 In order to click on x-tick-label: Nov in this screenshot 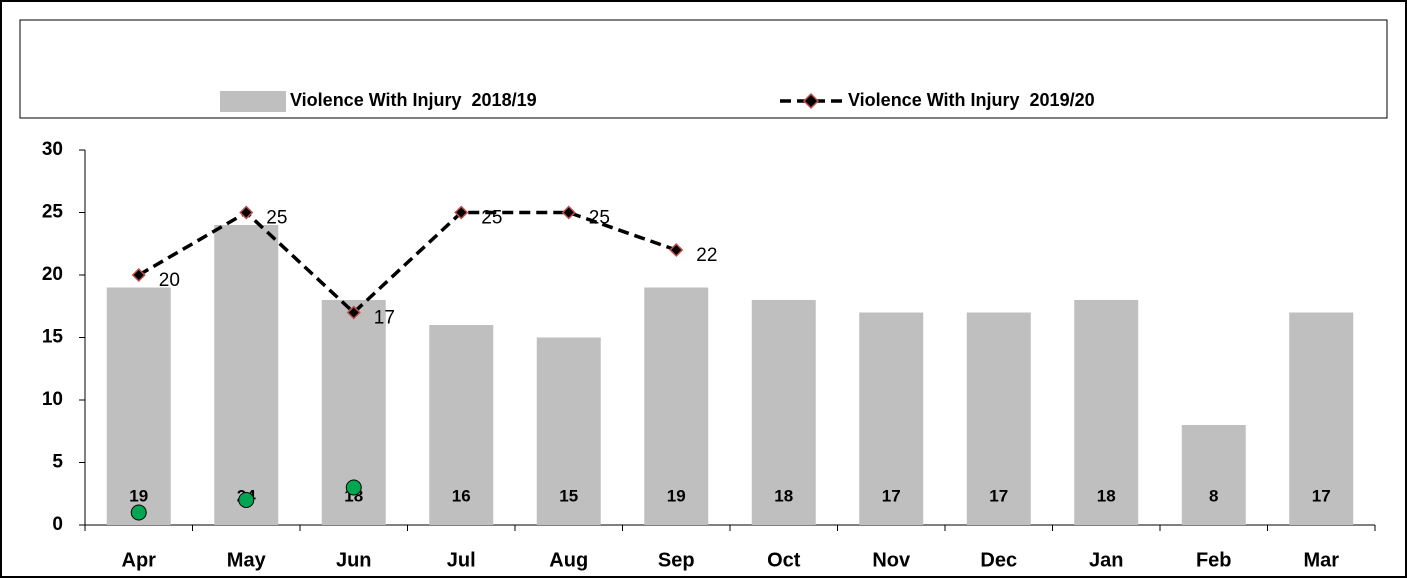, I will do `click(891, 560)`.